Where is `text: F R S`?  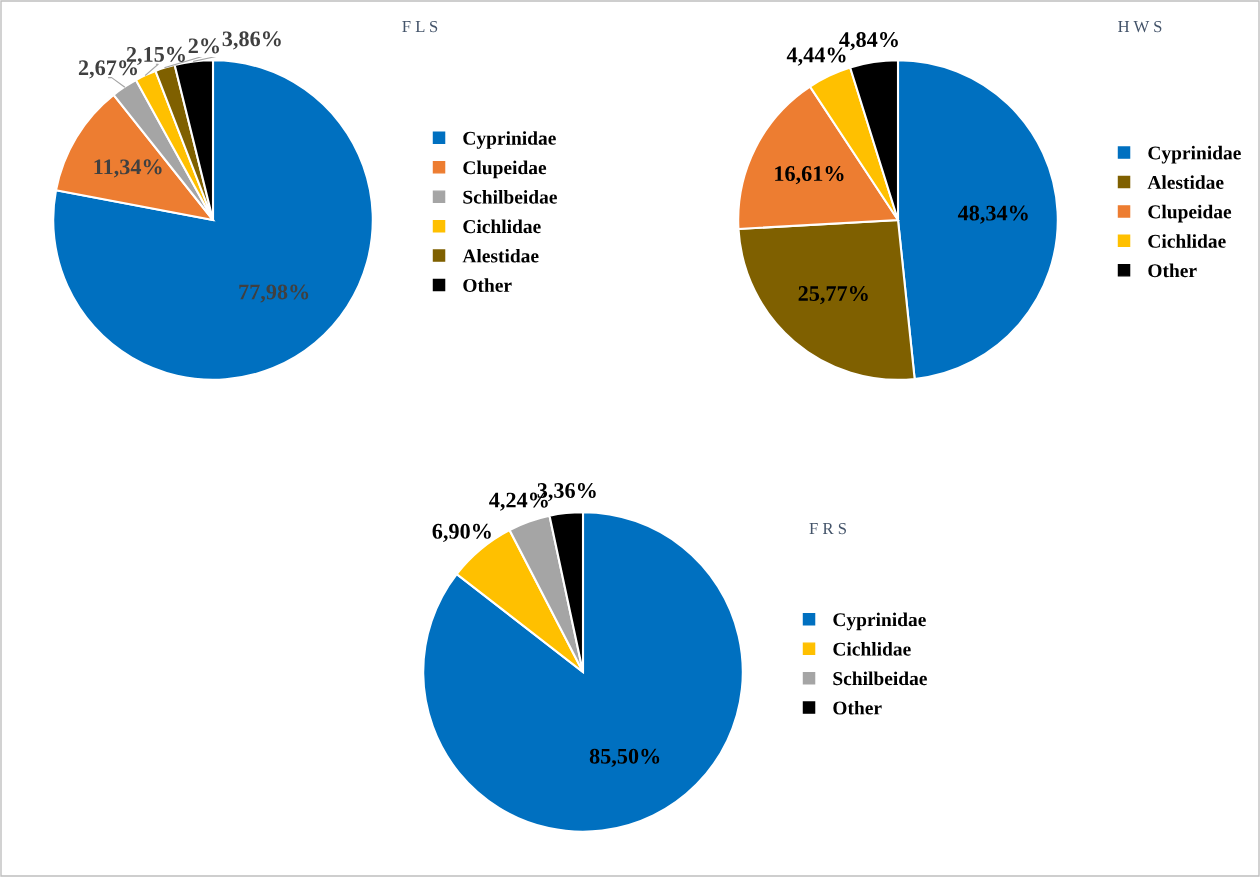 text: F R S is located at coordinates (827, 528).